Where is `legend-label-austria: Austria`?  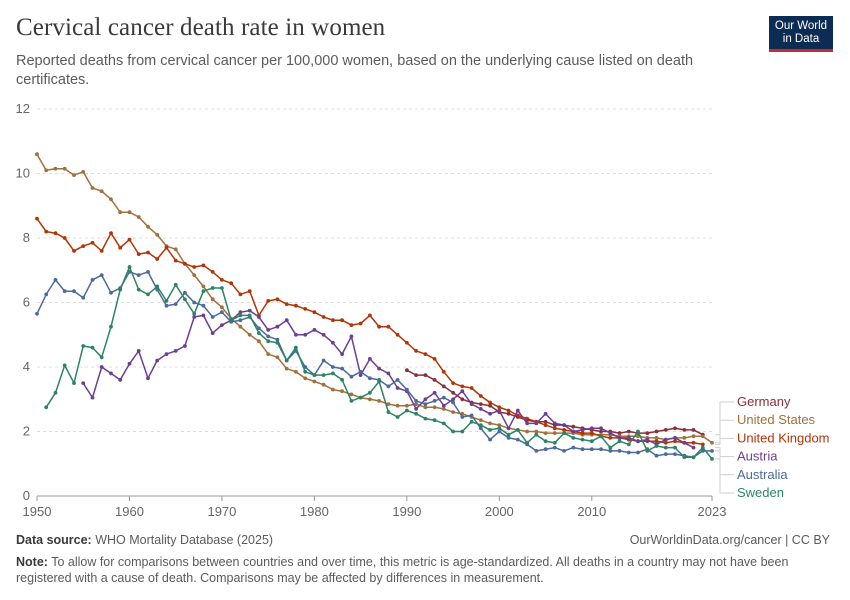 legend-label-austria: Austria is located at coordinates (757, 456).